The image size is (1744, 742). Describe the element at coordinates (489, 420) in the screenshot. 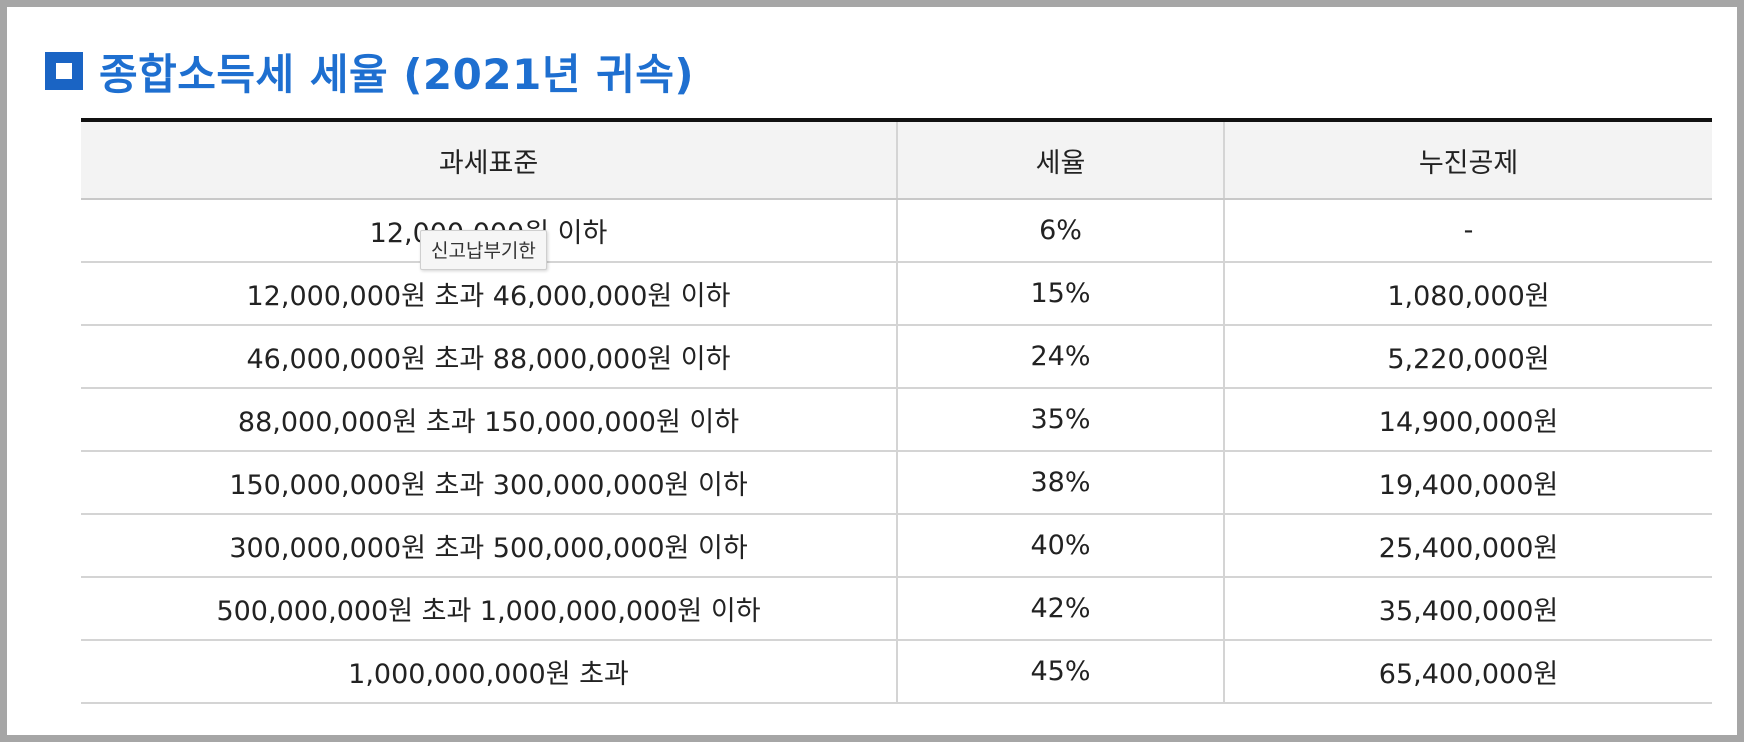

I see `cell-tax-base: 88,000,000원 초과 150,000,000원 이하` at that location.